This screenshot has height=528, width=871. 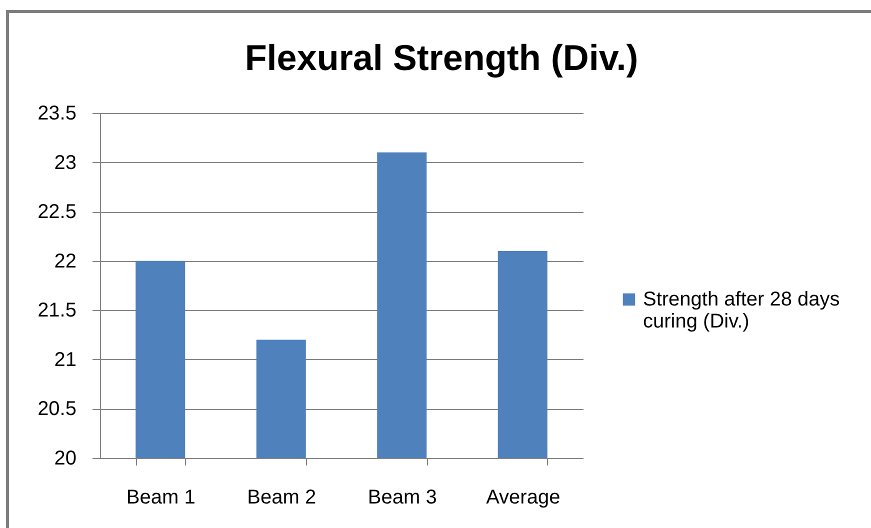 I want to click on x-tick-label: Beam 2, so click(x=281, y=497).